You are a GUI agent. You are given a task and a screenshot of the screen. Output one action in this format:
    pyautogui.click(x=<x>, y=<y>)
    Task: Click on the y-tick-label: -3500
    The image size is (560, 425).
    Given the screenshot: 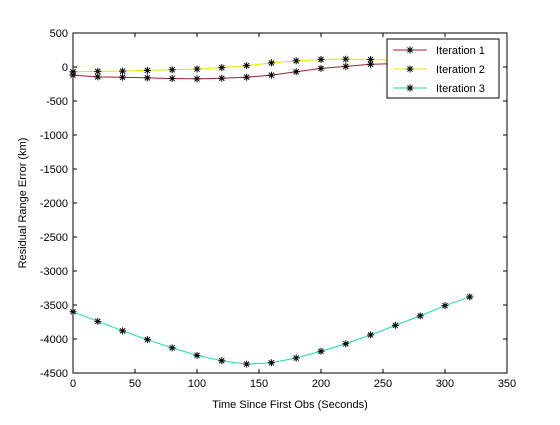 What is the action you would take?
    pyautogui.click(x=54, y=306)
    